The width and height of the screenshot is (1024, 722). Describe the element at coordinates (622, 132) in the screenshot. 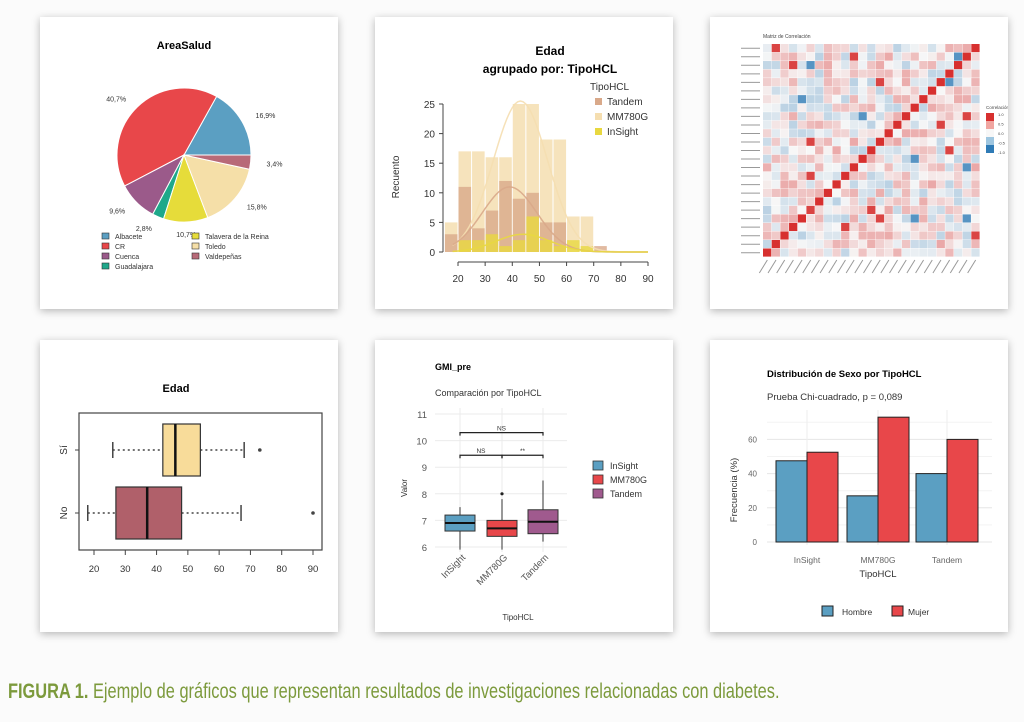

I see `legend-label: InSight` at that location.